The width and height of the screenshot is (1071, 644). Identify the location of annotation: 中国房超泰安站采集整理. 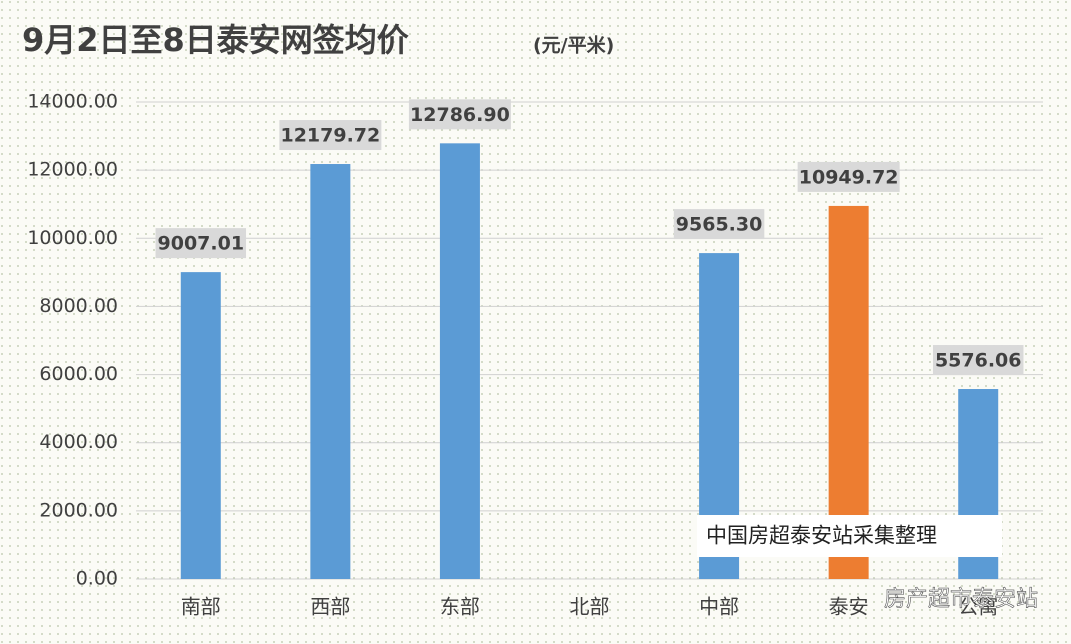
(821, 536).